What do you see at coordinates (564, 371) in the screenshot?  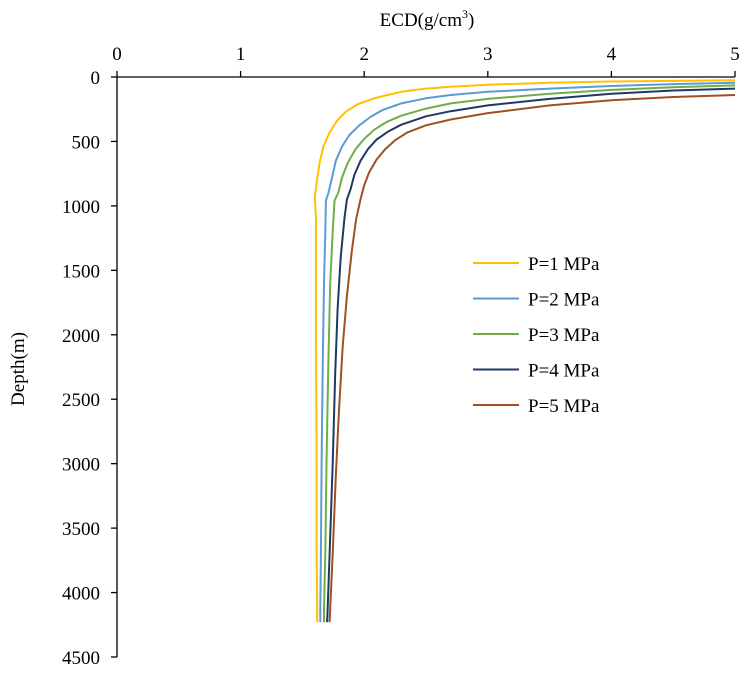 I see `legend-label: P=4 MPa` at bounding box center [564, 371].